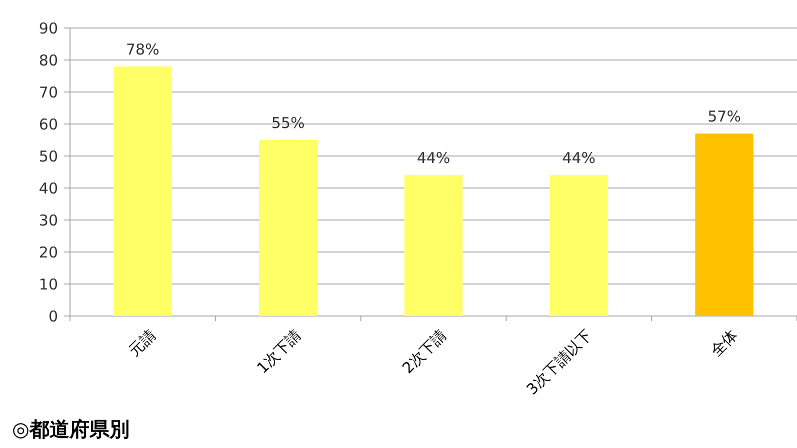 The height and width of the screenshot is (448, 797). Describe the element at coordinates (48, 60) in the screenshot. I see `y-tick-label: 80` at that location.